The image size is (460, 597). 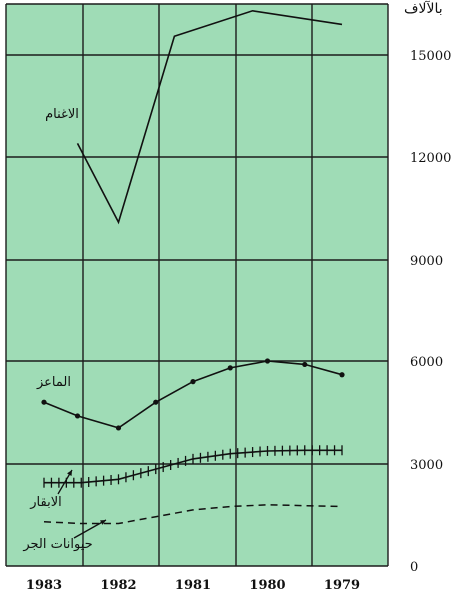 What do you see at coordinates (423, 9) in the screenshot?
I see `y-unit-label: بالآلاف` at bounding box center [423, 9].